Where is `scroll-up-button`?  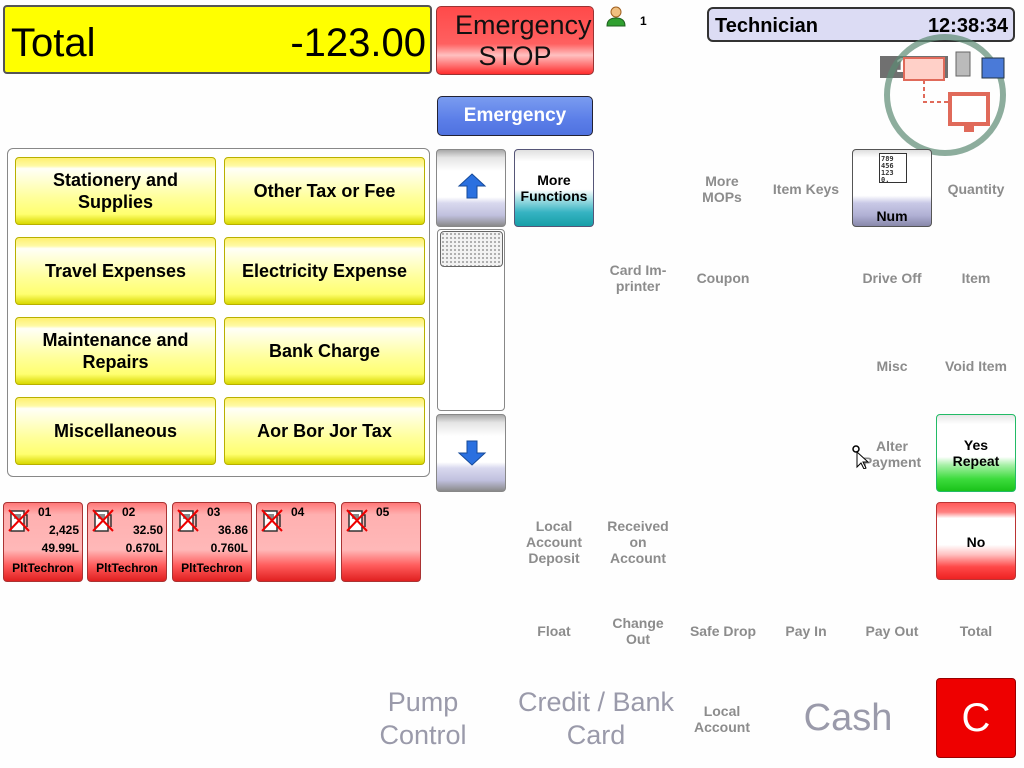
scroll-up-button is located at coordinates (471, 188).